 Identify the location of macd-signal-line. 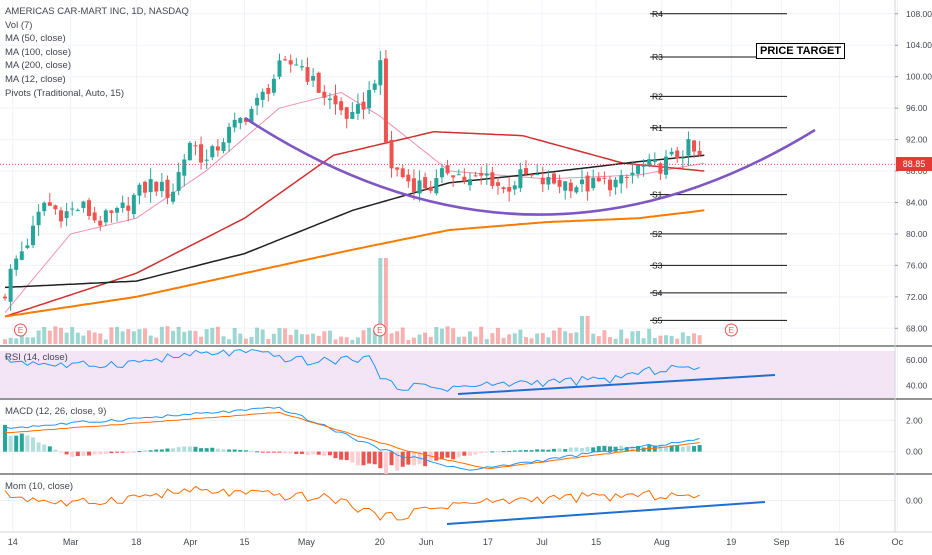
(352, 440).